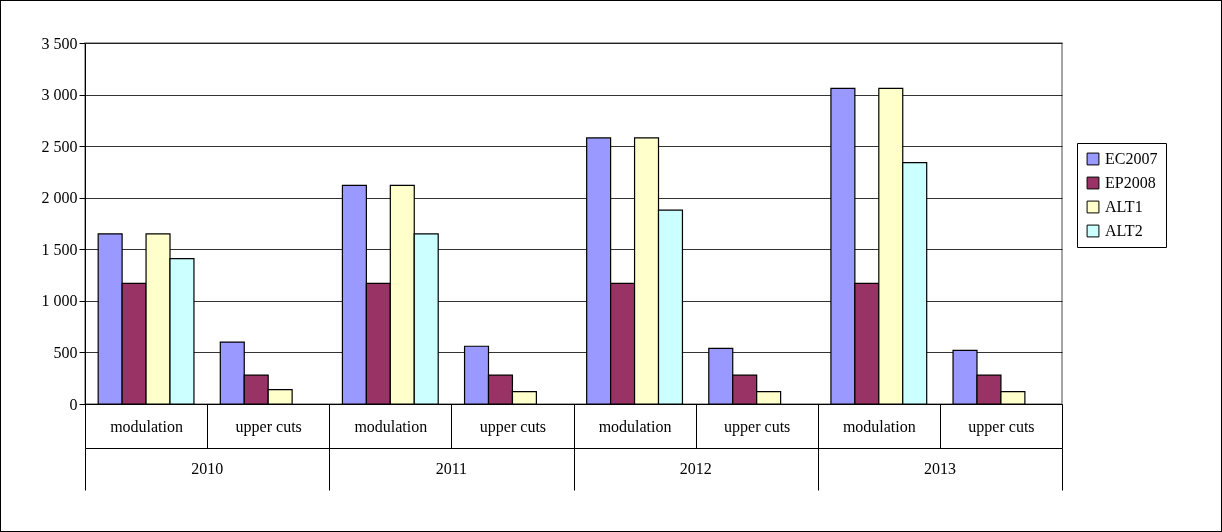 This screenshot has width=1222, height=532. Describe the element at coordinates (1130, 182) in the screenshot. I see `legend-label: EP2008` at that location.